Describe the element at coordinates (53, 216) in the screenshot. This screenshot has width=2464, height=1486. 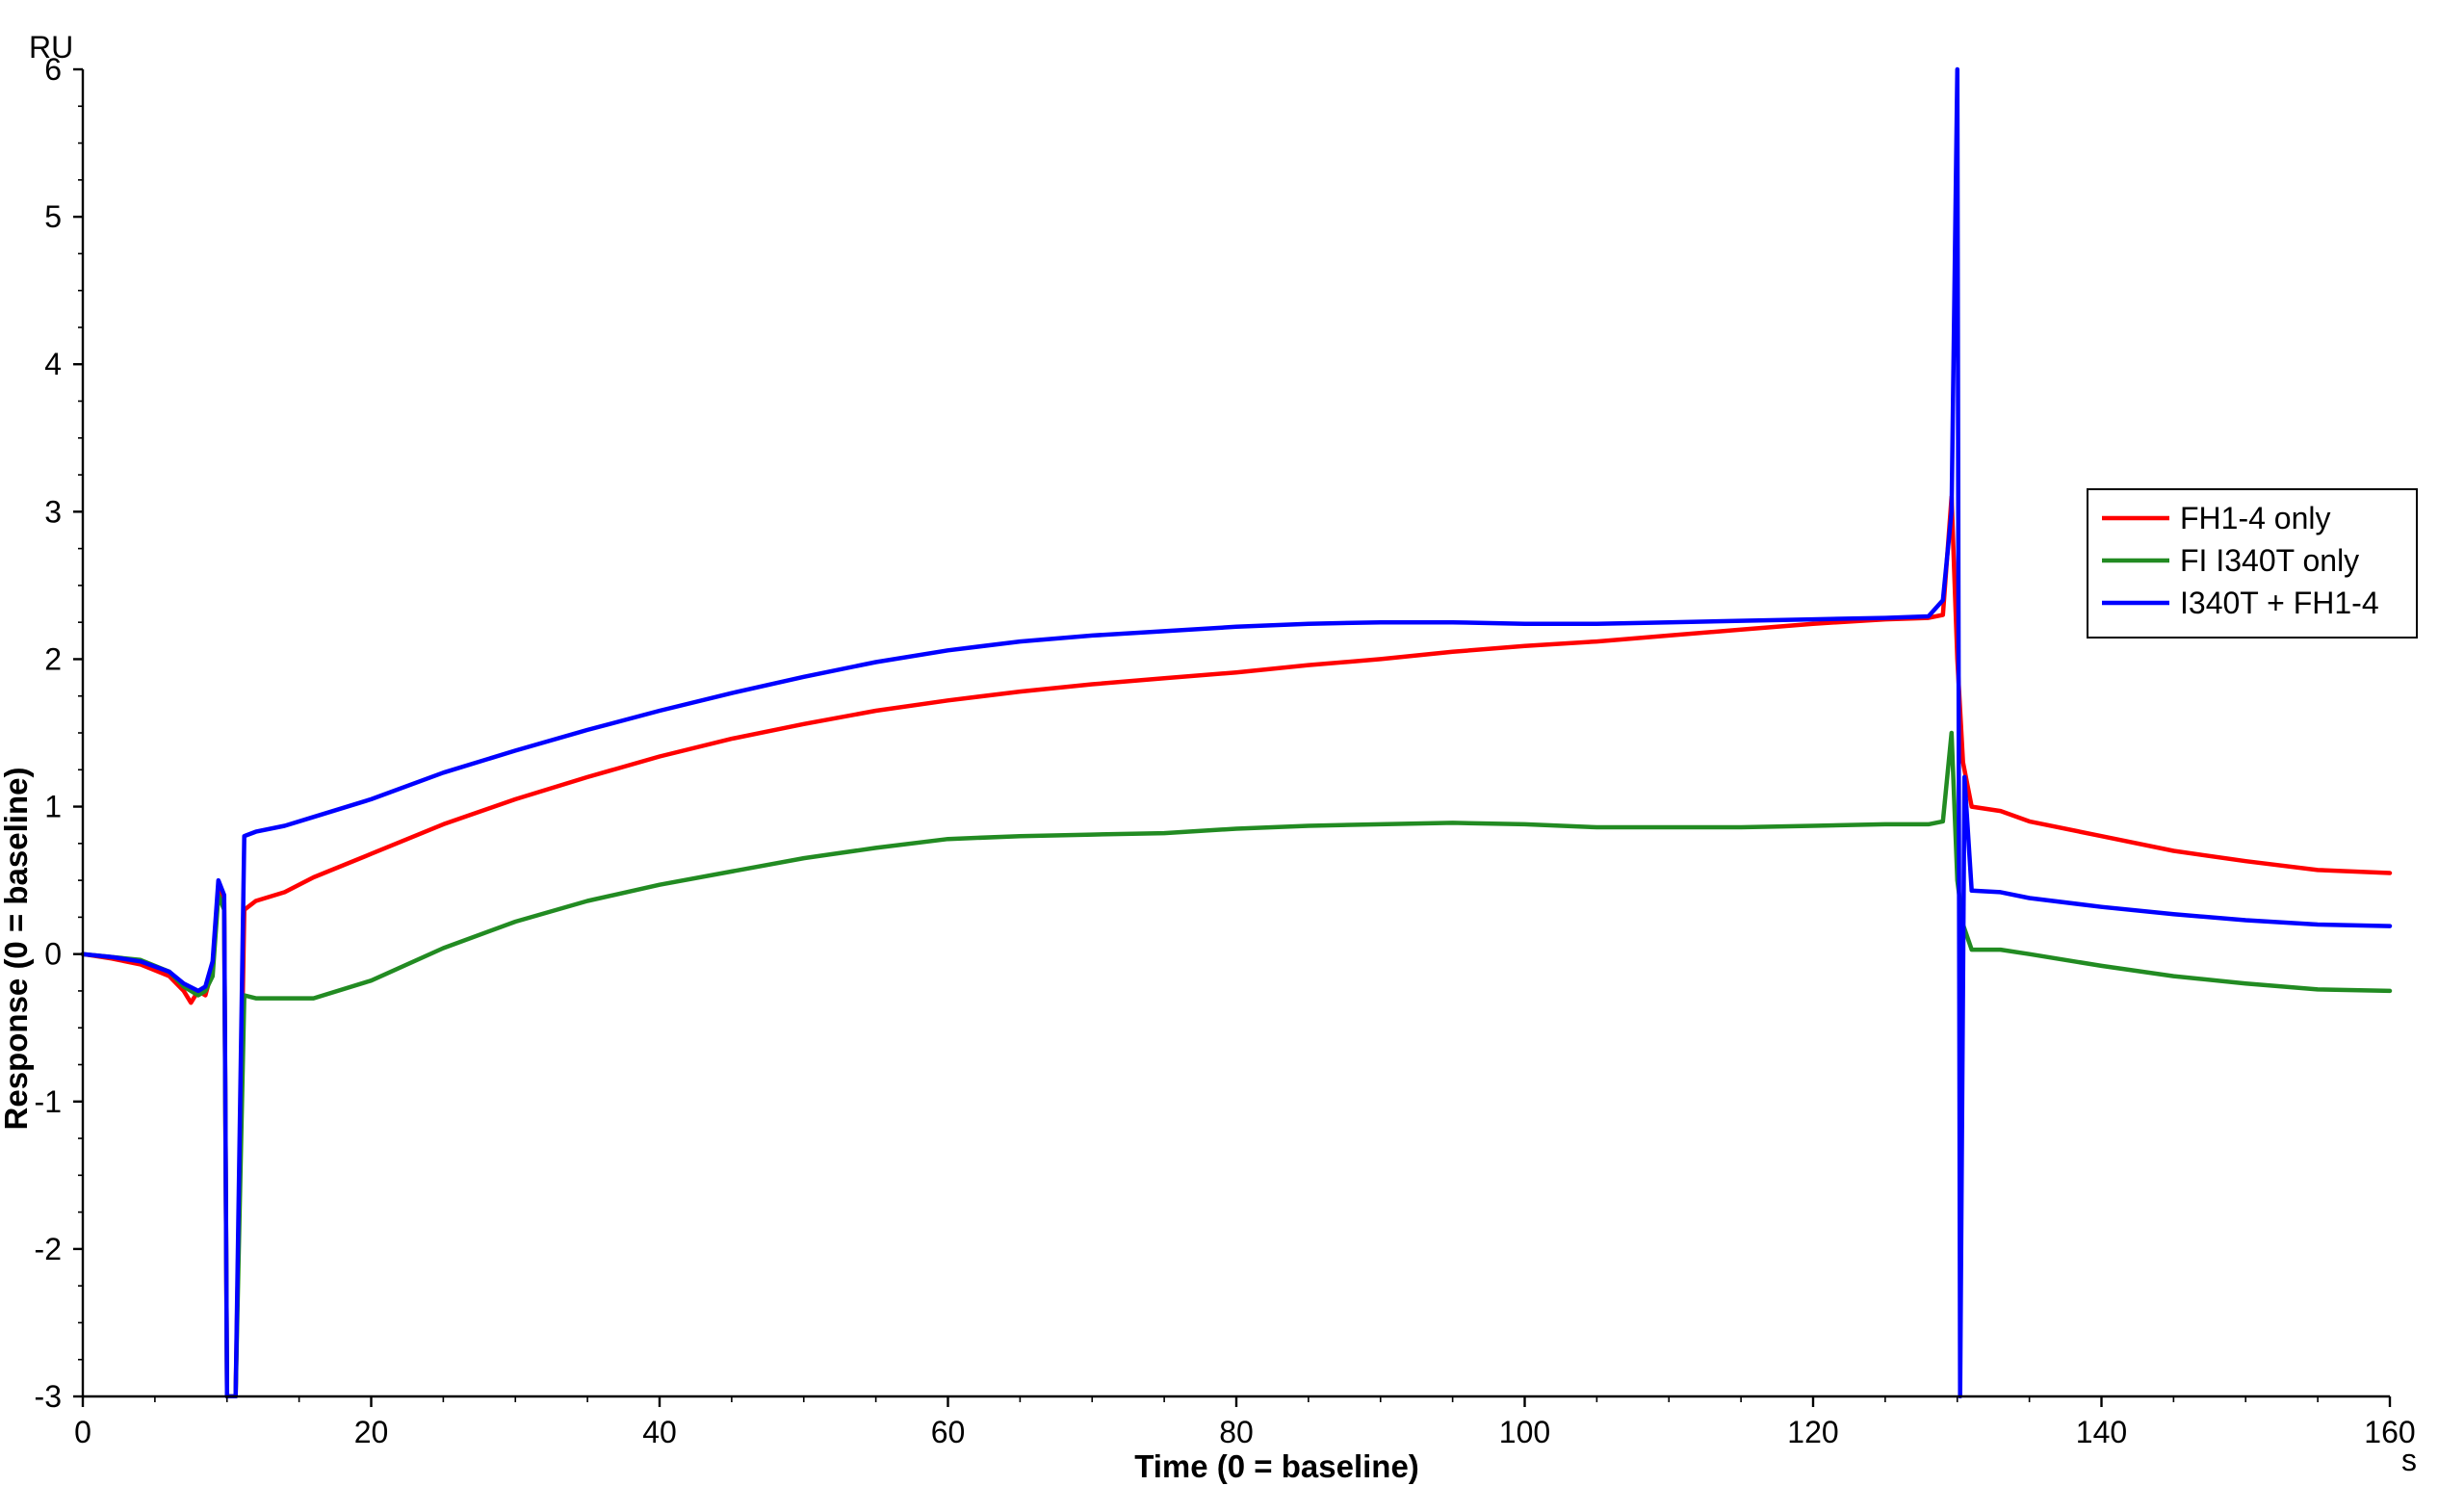
I see `y-tick-label: 5` at that location.